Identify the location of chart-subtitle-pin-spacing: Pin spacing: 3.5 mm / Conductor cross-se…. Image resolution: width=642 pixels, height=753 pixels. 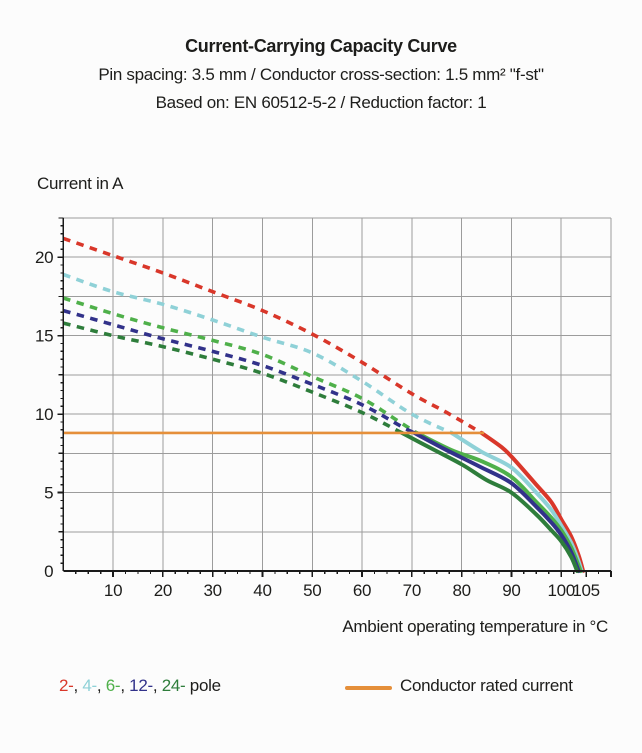
(321, 74).